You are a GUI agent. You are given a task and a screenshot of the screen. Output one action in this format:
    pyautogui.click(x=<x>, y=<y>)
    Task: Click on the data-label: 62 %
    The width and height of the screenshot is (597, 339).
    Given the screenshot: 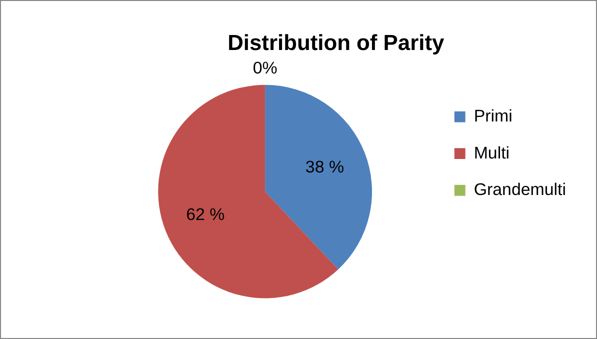 What is the action you would take?
    pyautogui.click(x=205, y=214)
    